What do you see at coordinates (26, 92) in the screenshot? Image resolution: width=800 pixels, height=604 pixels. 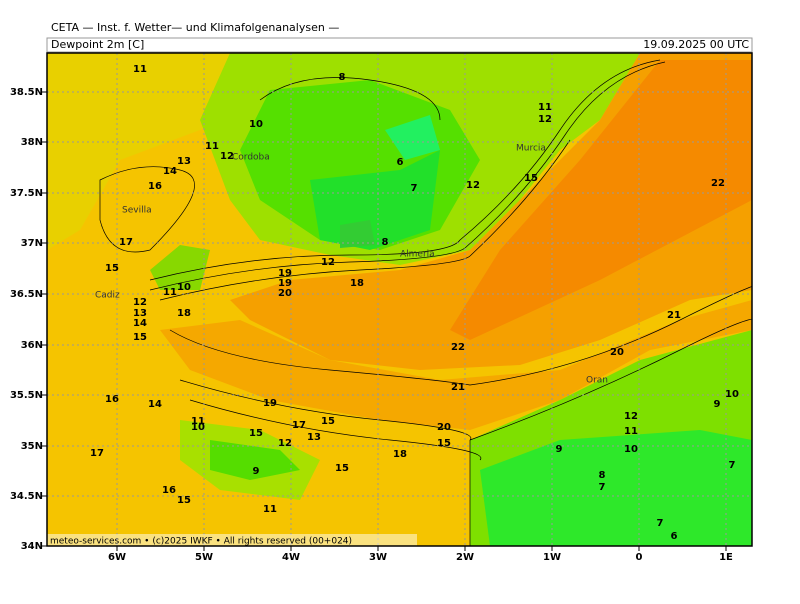 I see `lat-label: 38.5N` at bounding box center [26, 92].